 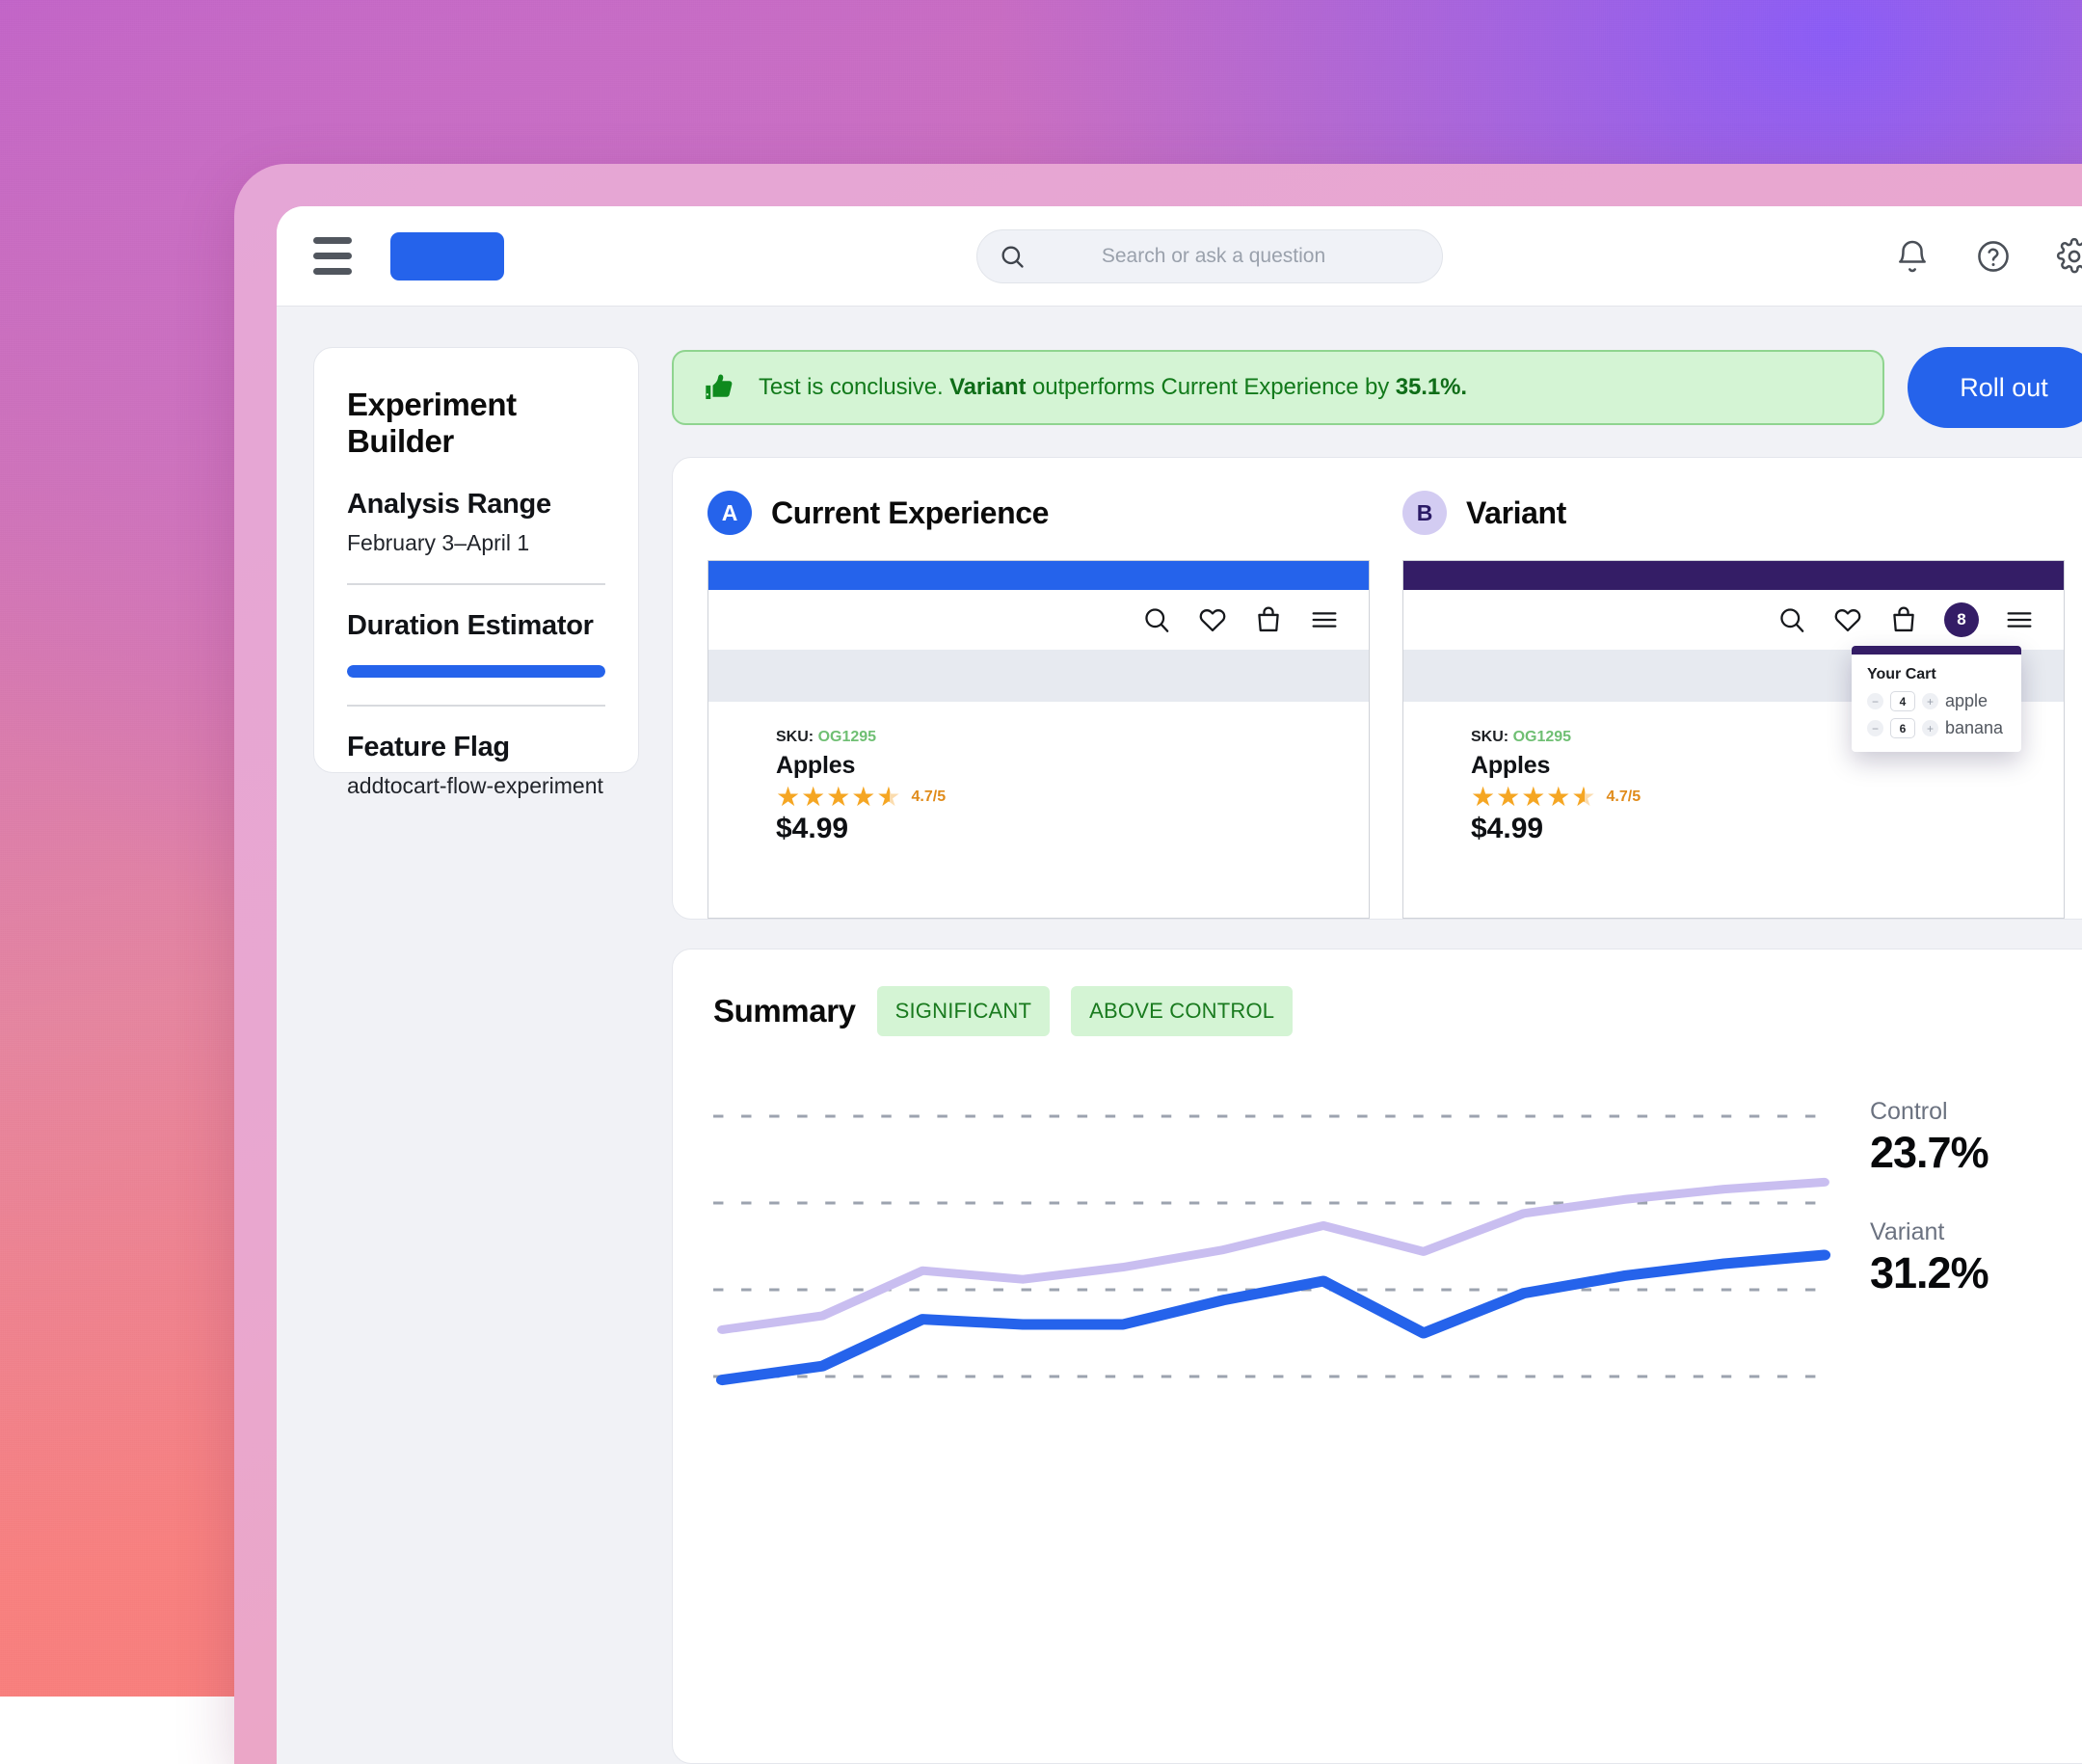 I want to click on banner-stat: 35.1%., so click(x=1431, y=387).